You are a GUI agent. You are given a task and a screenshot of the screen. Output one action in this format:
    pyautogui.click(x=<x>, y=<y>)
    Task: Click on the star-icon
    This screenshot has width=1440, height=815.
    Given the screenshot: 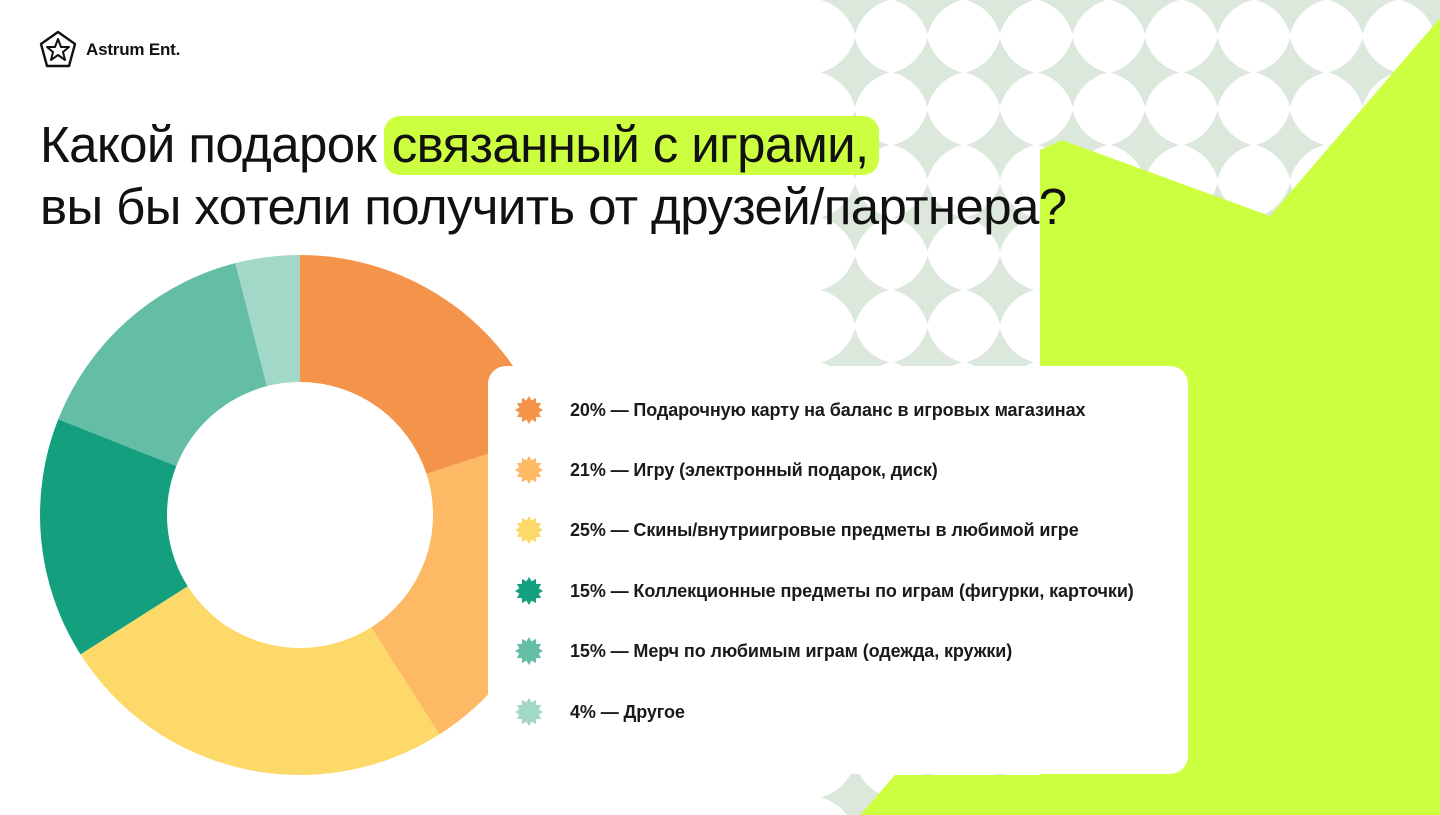 What is the action you would take?
    pyautogui.click(x=58, y=49)
    